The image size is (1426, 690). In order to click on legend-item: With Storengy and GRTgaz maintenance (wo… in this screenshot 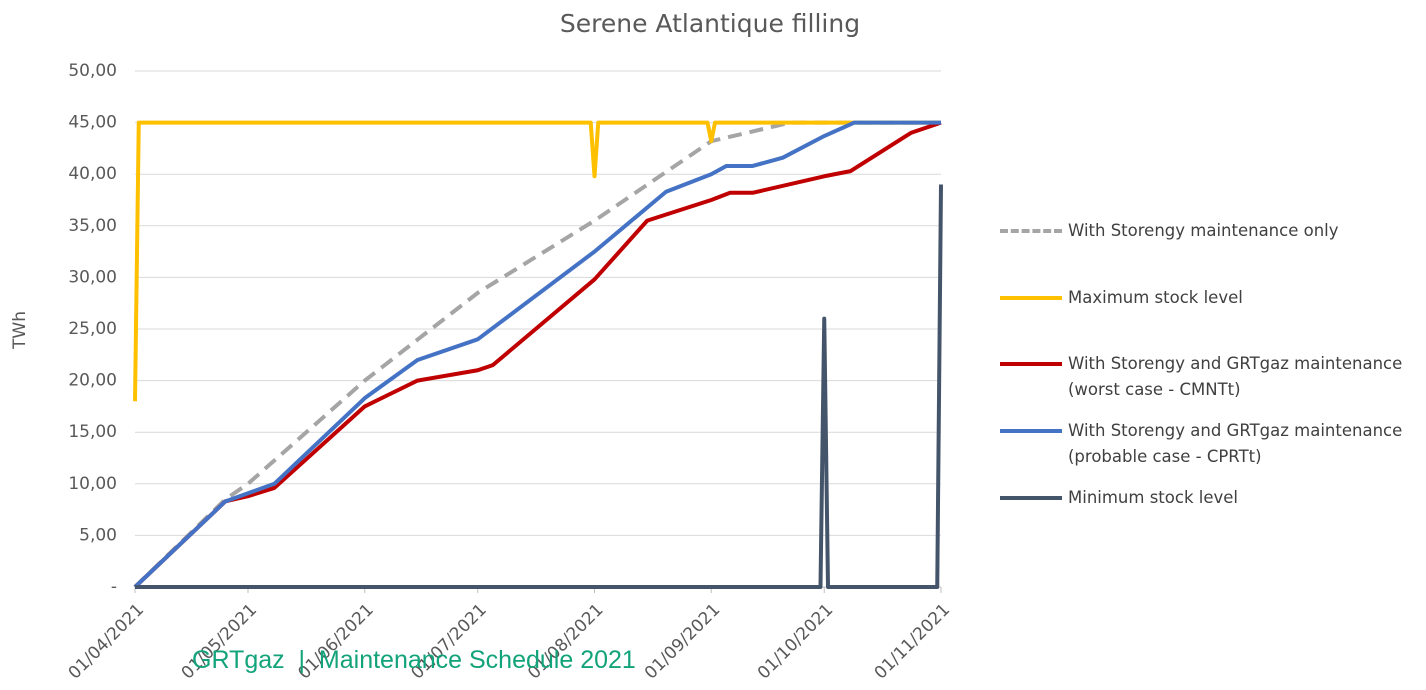, I will do `click(1213, 377)`.